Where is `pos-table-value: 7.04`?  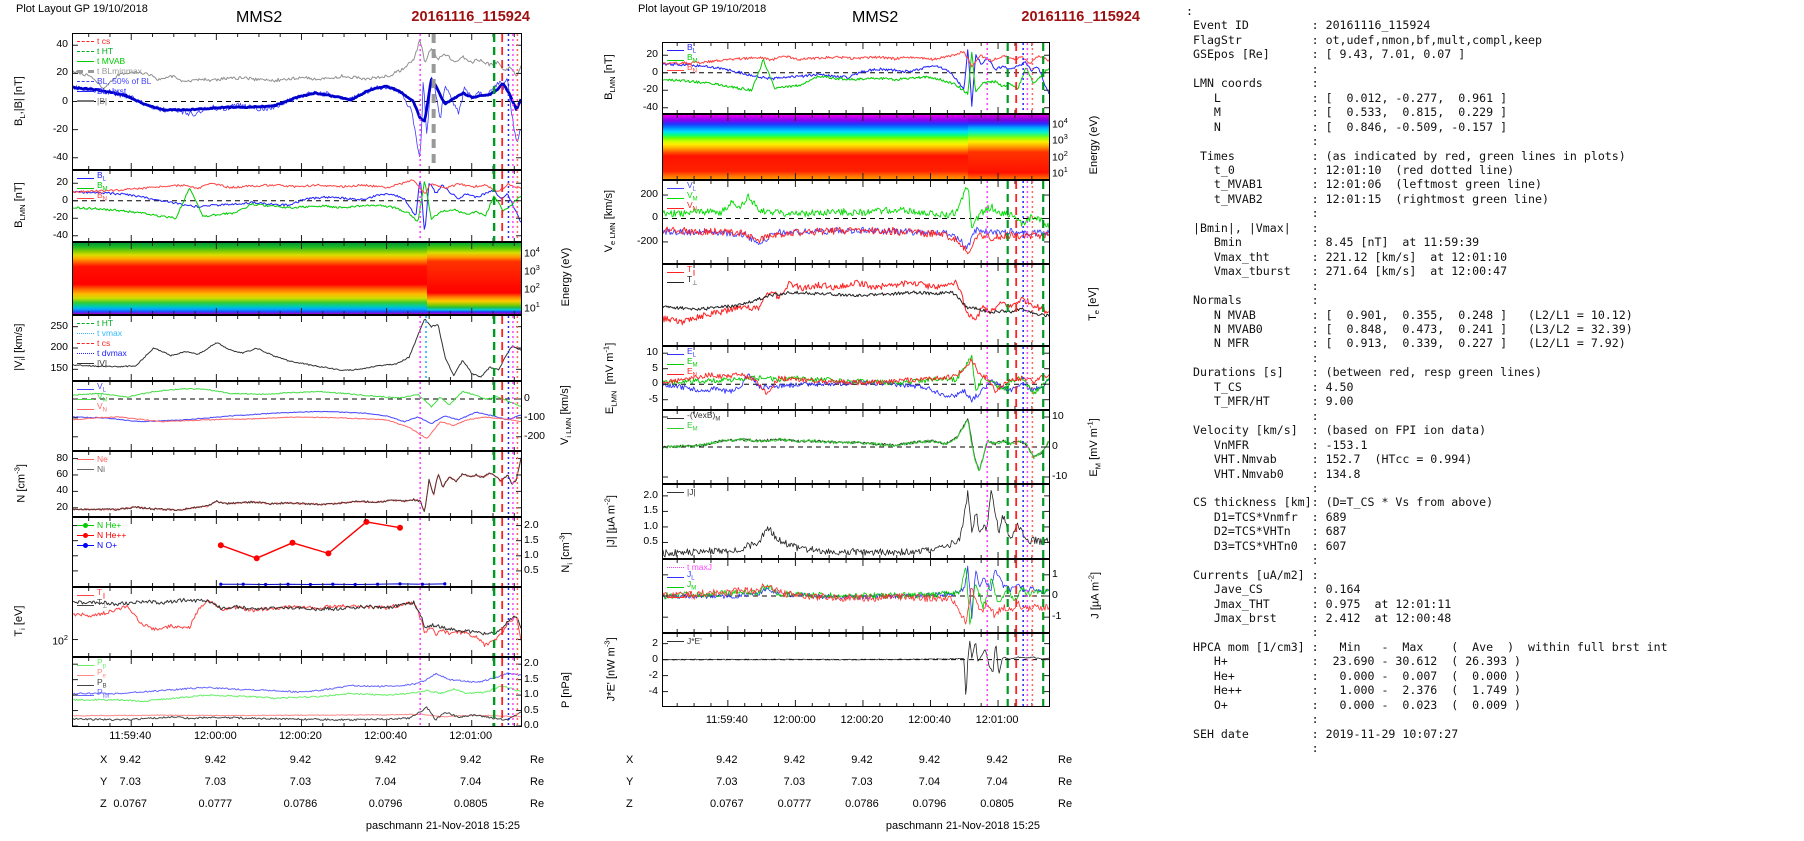
pos-table-value: 7.04 is located at coordinates (997, 782).